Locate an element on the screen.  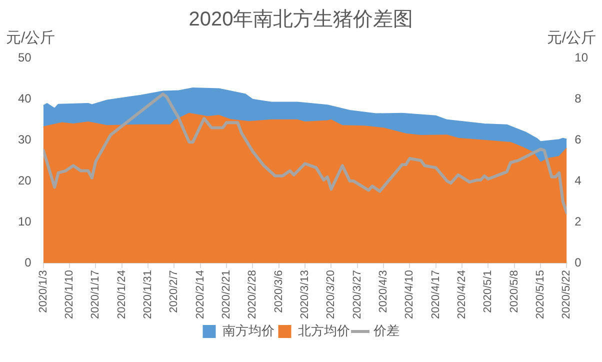
y2-tick-label: 4 is located at coordinates (578, 180).